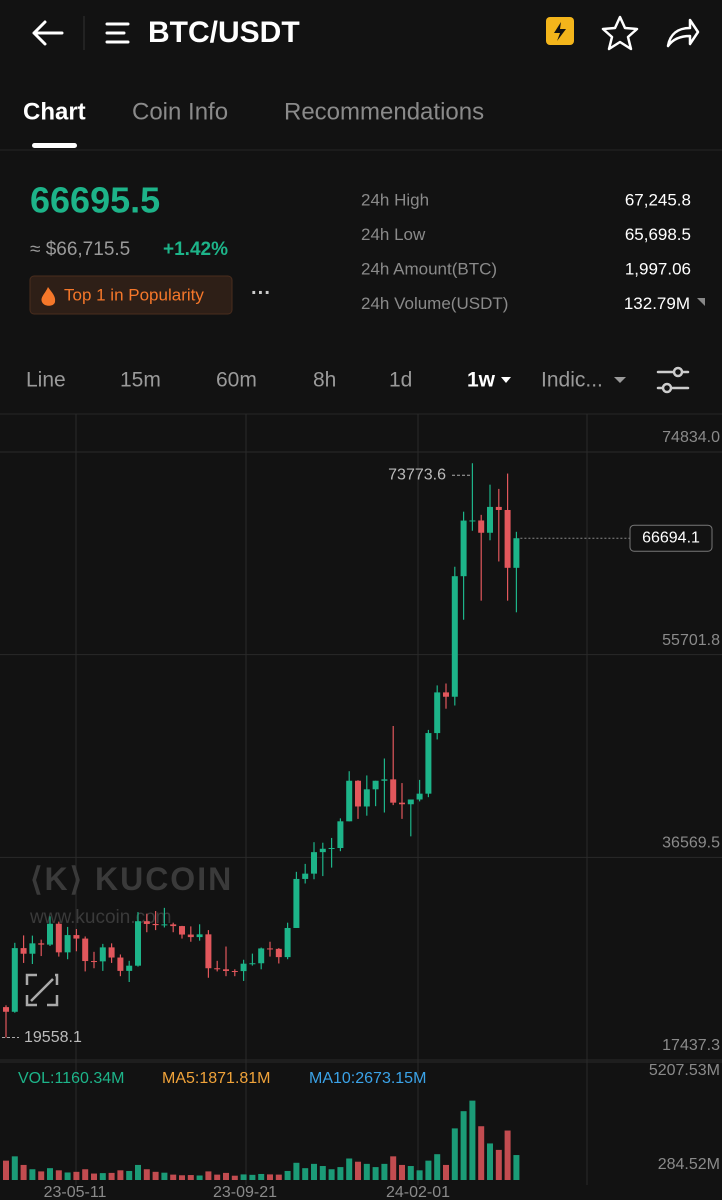 This screenshot has width=722, height=1200. Describe the element at coordinates (42, 990) in the screenshot. I see `fullscreen-button` at that location.